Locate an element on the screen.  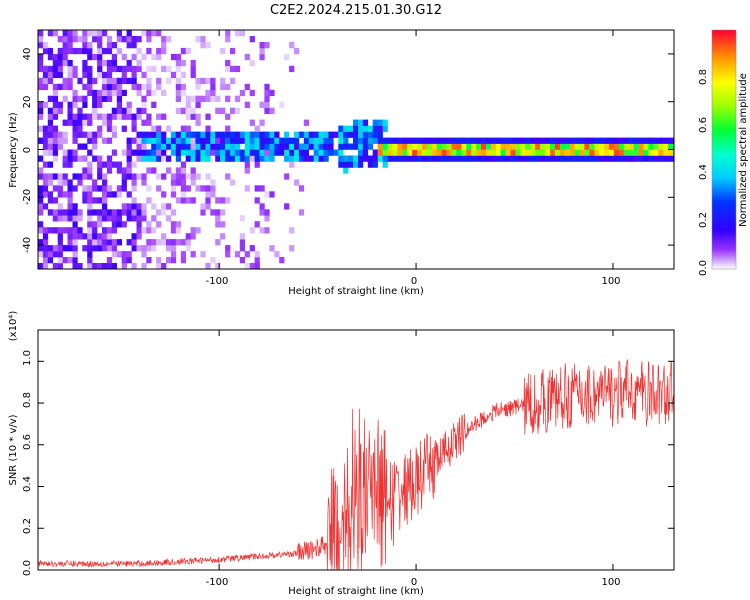
spectrogram-ytick-label: 40 is located at coordinates (27, 54).